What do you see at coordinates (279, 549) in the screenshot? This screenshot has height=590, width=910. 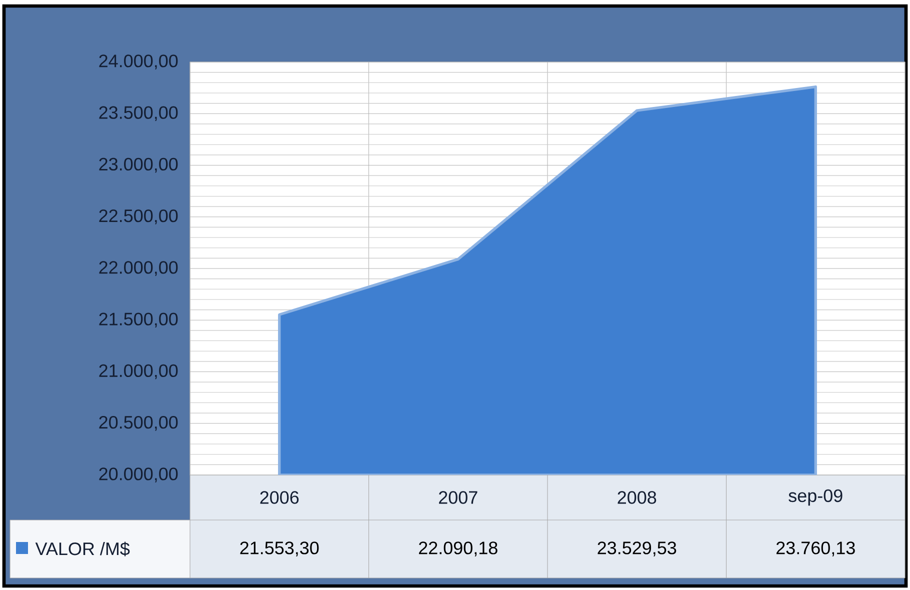 I see `data-label: 21.553,30` at bounding box center [279, 549].